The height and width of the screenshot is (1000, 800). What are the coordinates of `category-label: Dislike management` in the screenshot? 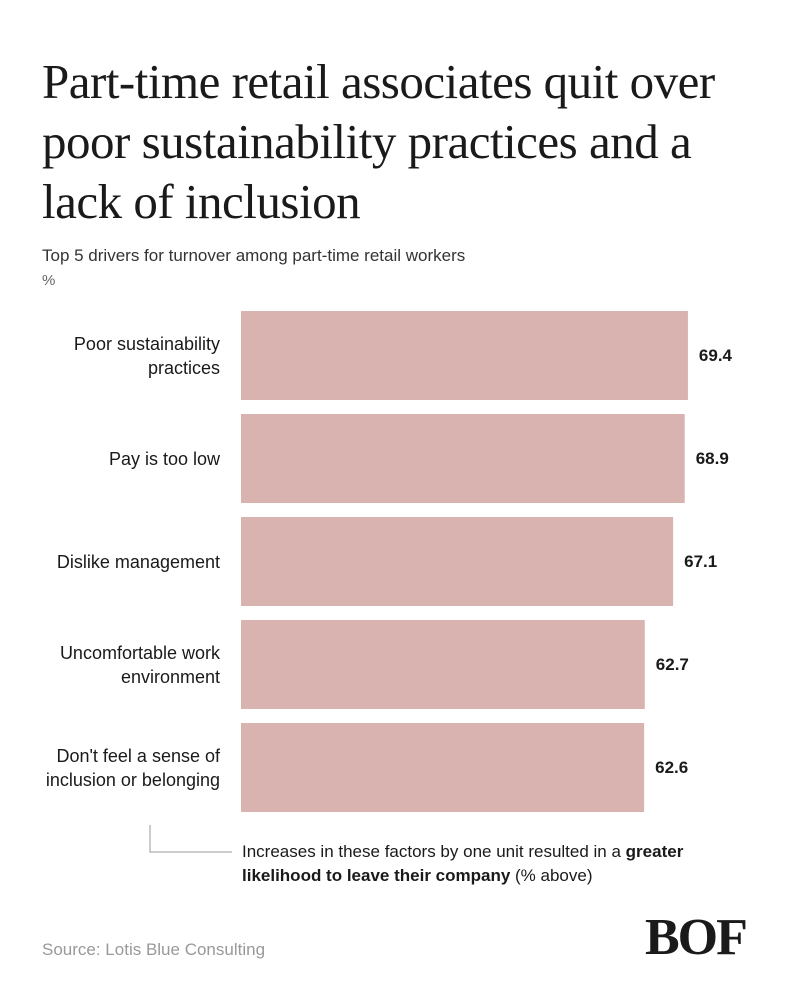 It's located at (138, 561).